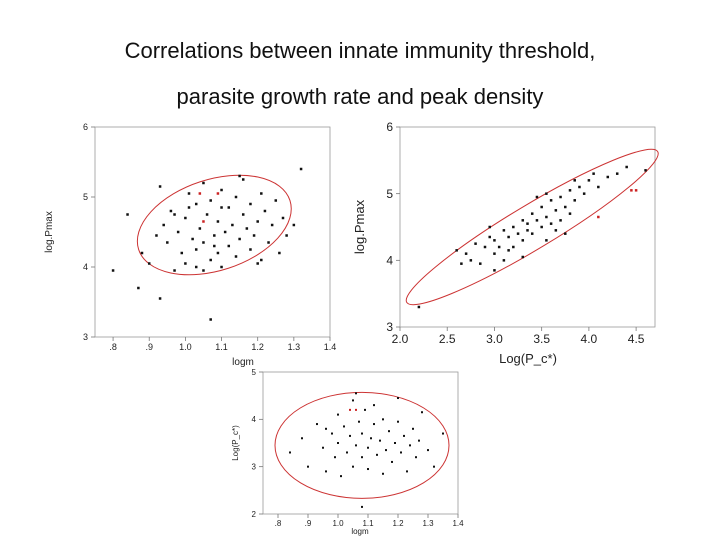 The image size is (720, 540). Describe the element at coordinates (494, 339) in the screenshot. I see `x-tick-label: 3.0` at that location.